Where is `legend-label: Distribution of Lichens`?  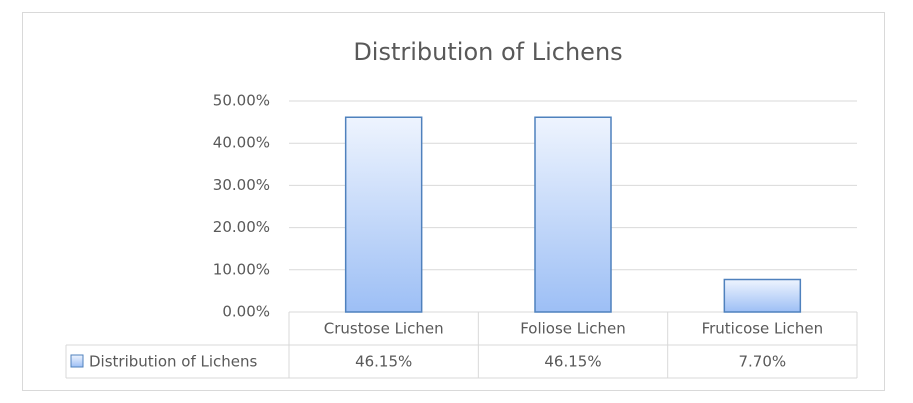
legend-label: Distribution of Lichens is located at coordinates (173, 362).